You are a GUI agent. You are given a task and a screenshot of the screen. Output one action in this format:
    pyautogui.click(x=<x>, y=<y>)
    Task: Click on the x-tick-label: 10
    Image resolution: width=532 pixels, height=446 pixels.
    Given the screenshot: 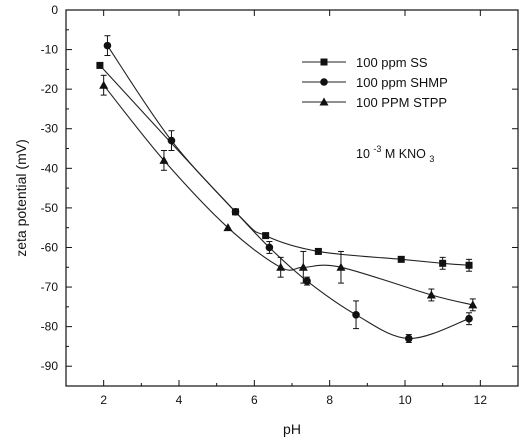 What is the action you would take?
    pyautogui.click(x=405, y=400)
    